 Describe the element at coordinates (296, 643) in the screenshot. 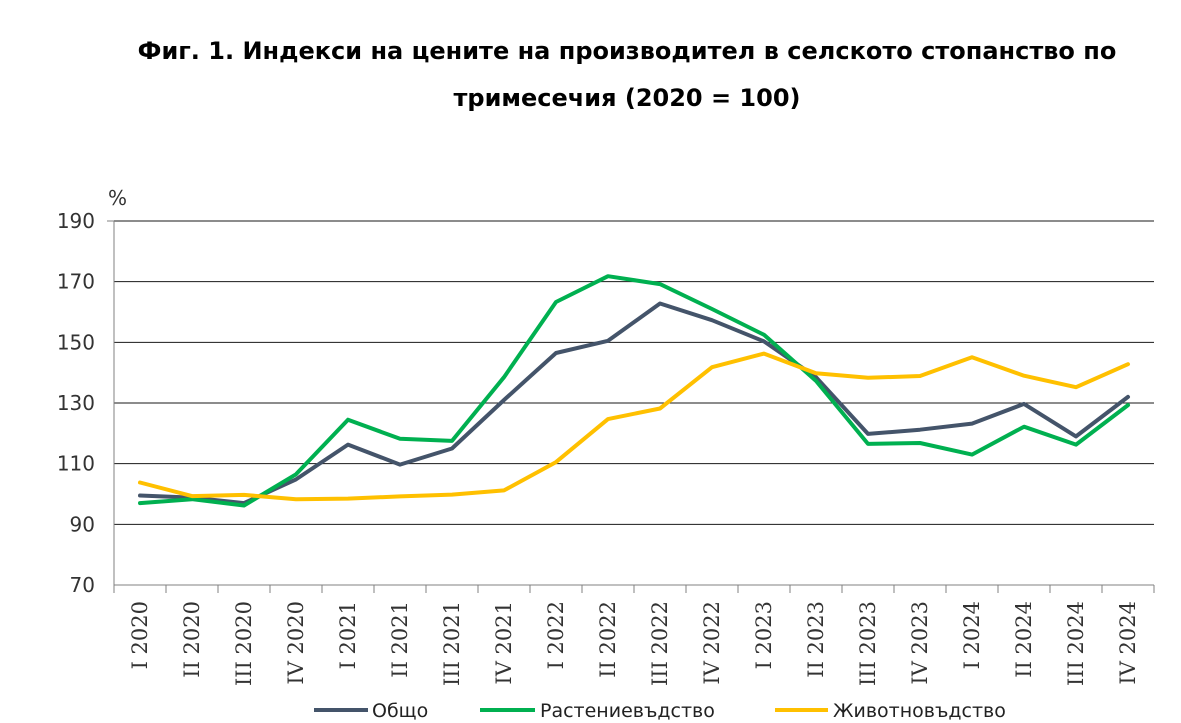

I see `x-tick-label: IV 2020` at that location.